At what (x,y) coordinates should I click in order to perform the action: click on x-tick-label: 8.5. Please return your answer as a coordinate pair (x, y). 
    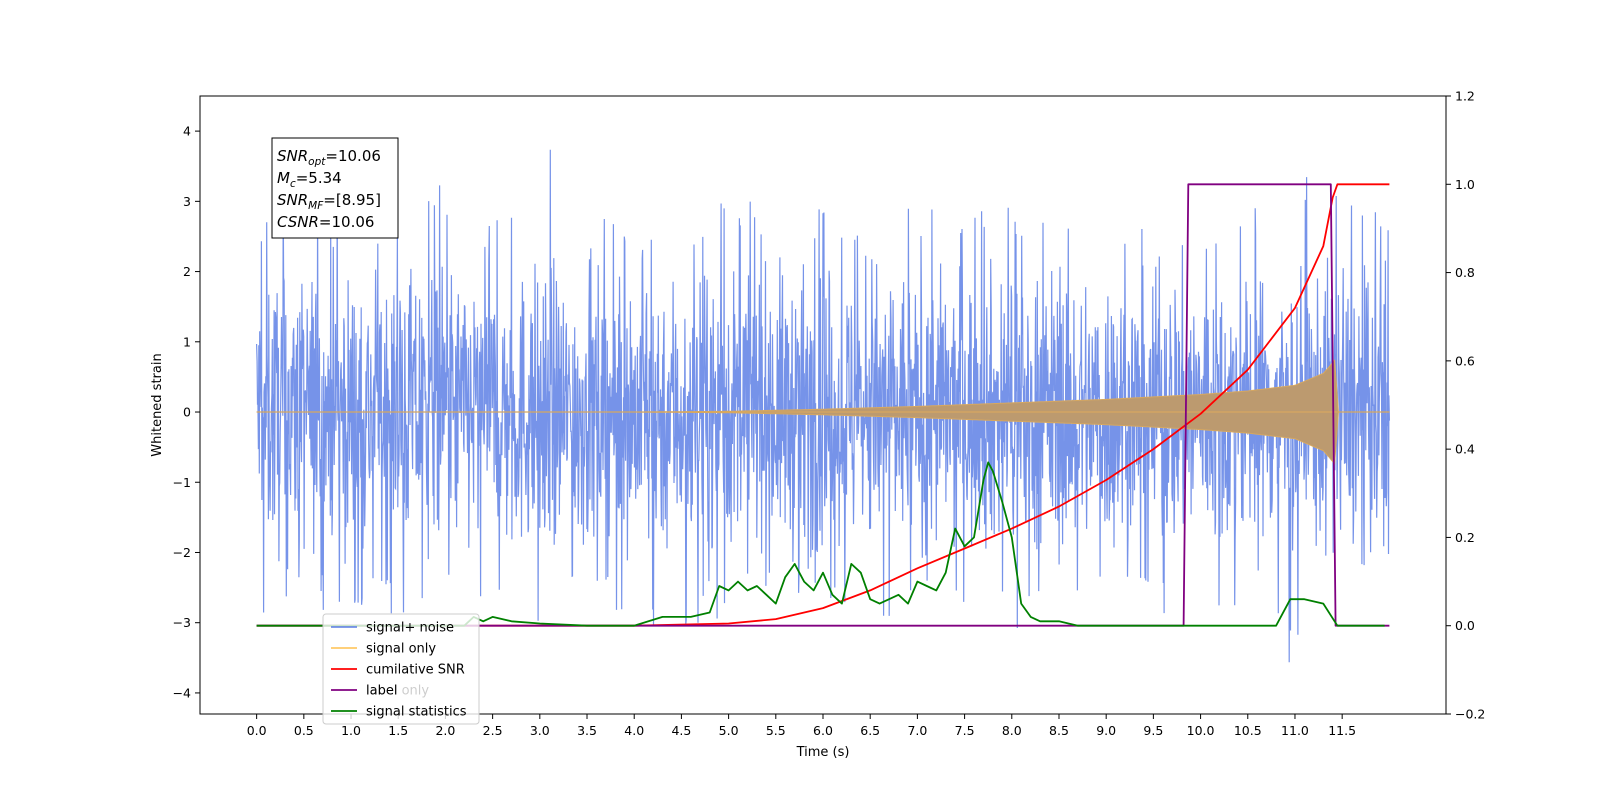
    Looking at the image, I should click on (1059, 730).